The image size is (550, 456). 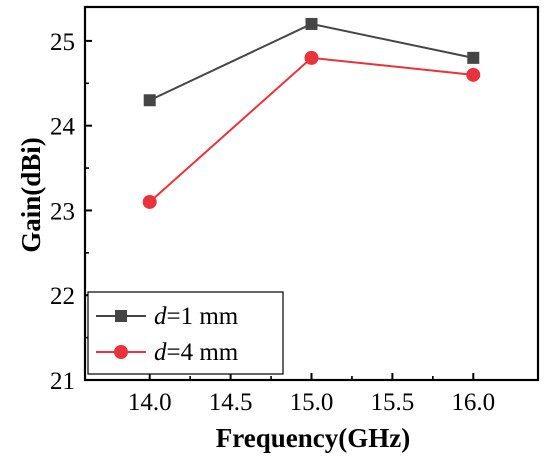 What do you see at coordinates (313, 438) in the screenshot?
I see `x-axis-title: Frequency(GHz)` at bounding box center [313, 438].